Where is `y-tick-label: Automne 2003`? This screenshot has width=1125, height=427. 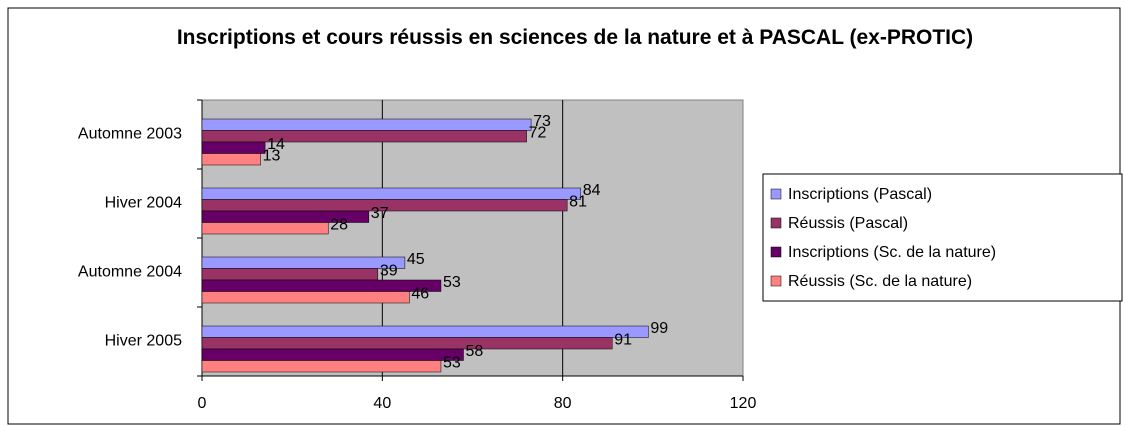 y-tick-label: Automne 2003 is located at coordinates (130, 134).